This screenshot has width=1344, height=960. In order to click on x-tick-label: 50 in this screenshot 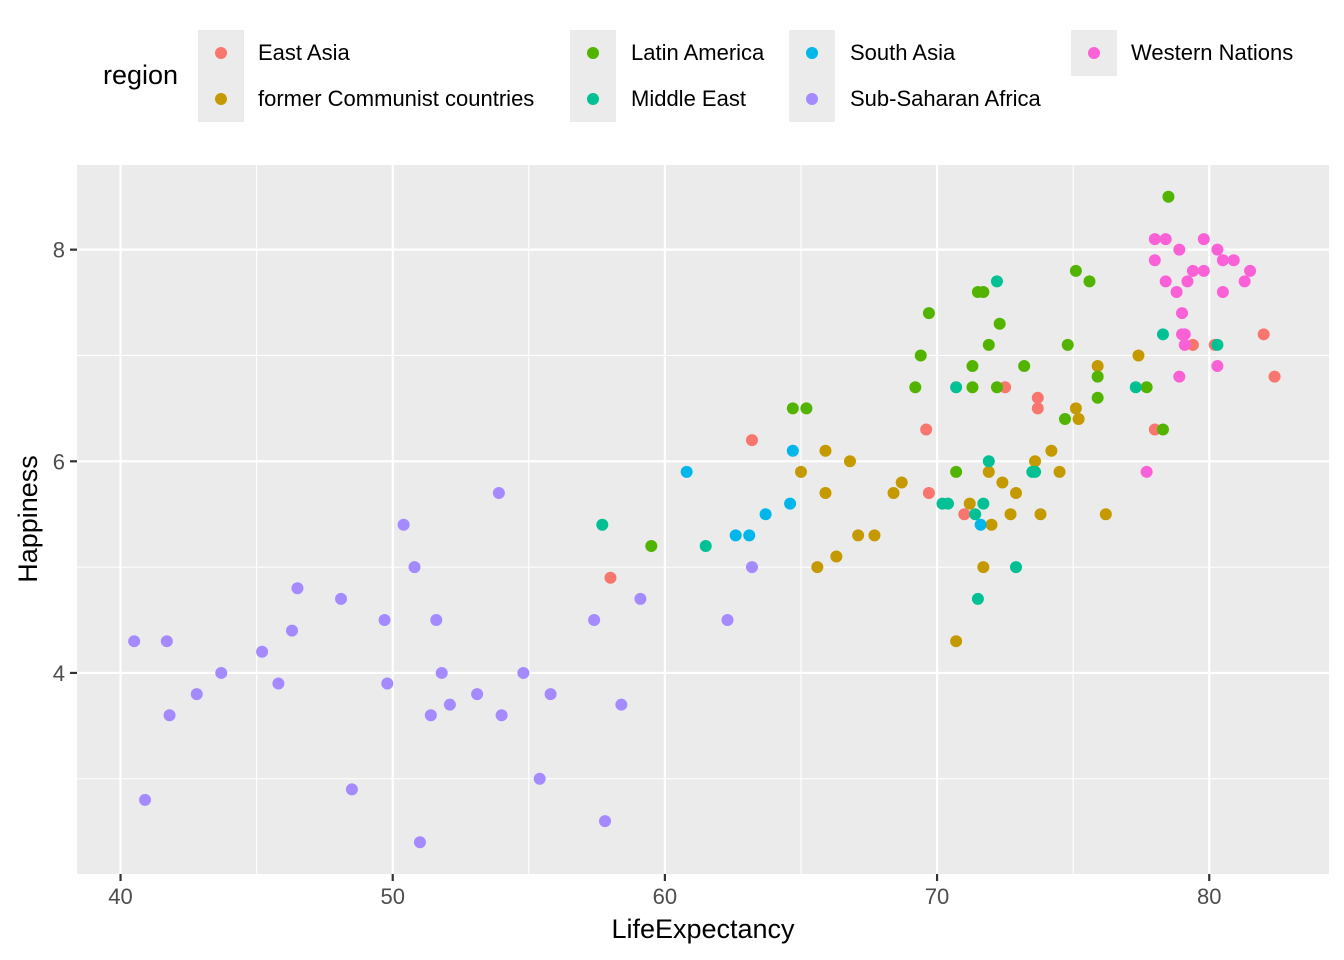, I will do `click(392, 896)`.